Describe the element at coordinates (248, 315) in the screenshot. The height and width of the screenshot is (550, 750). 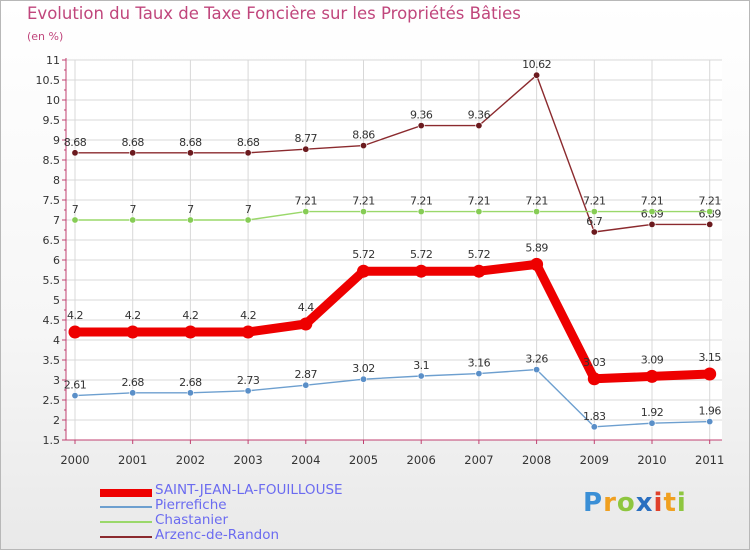
I see `data-label: 4.2` at that location.